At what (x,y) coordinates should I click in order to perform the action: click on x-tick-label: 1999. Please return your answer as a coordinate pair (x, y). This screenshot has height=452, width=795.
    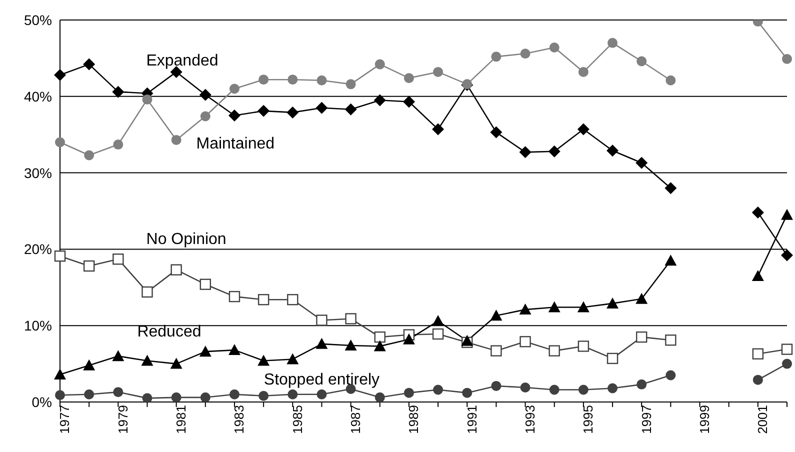
    Looking at the image, I should click on (704, 419).